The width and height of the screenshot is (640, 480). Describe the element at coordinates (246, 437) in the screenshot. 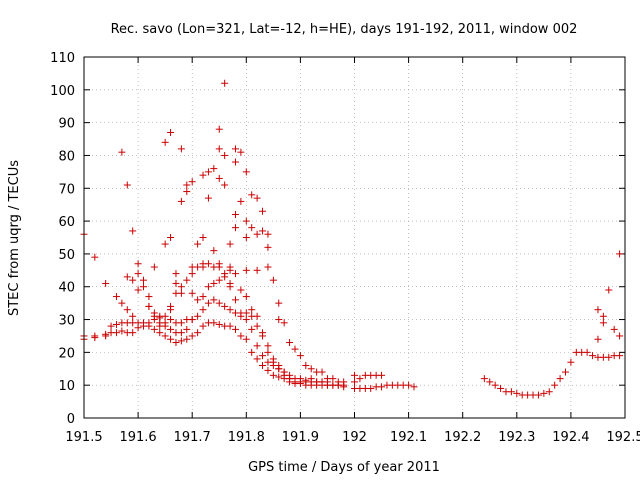

I see `x-tick-label: 191.8` at that location.